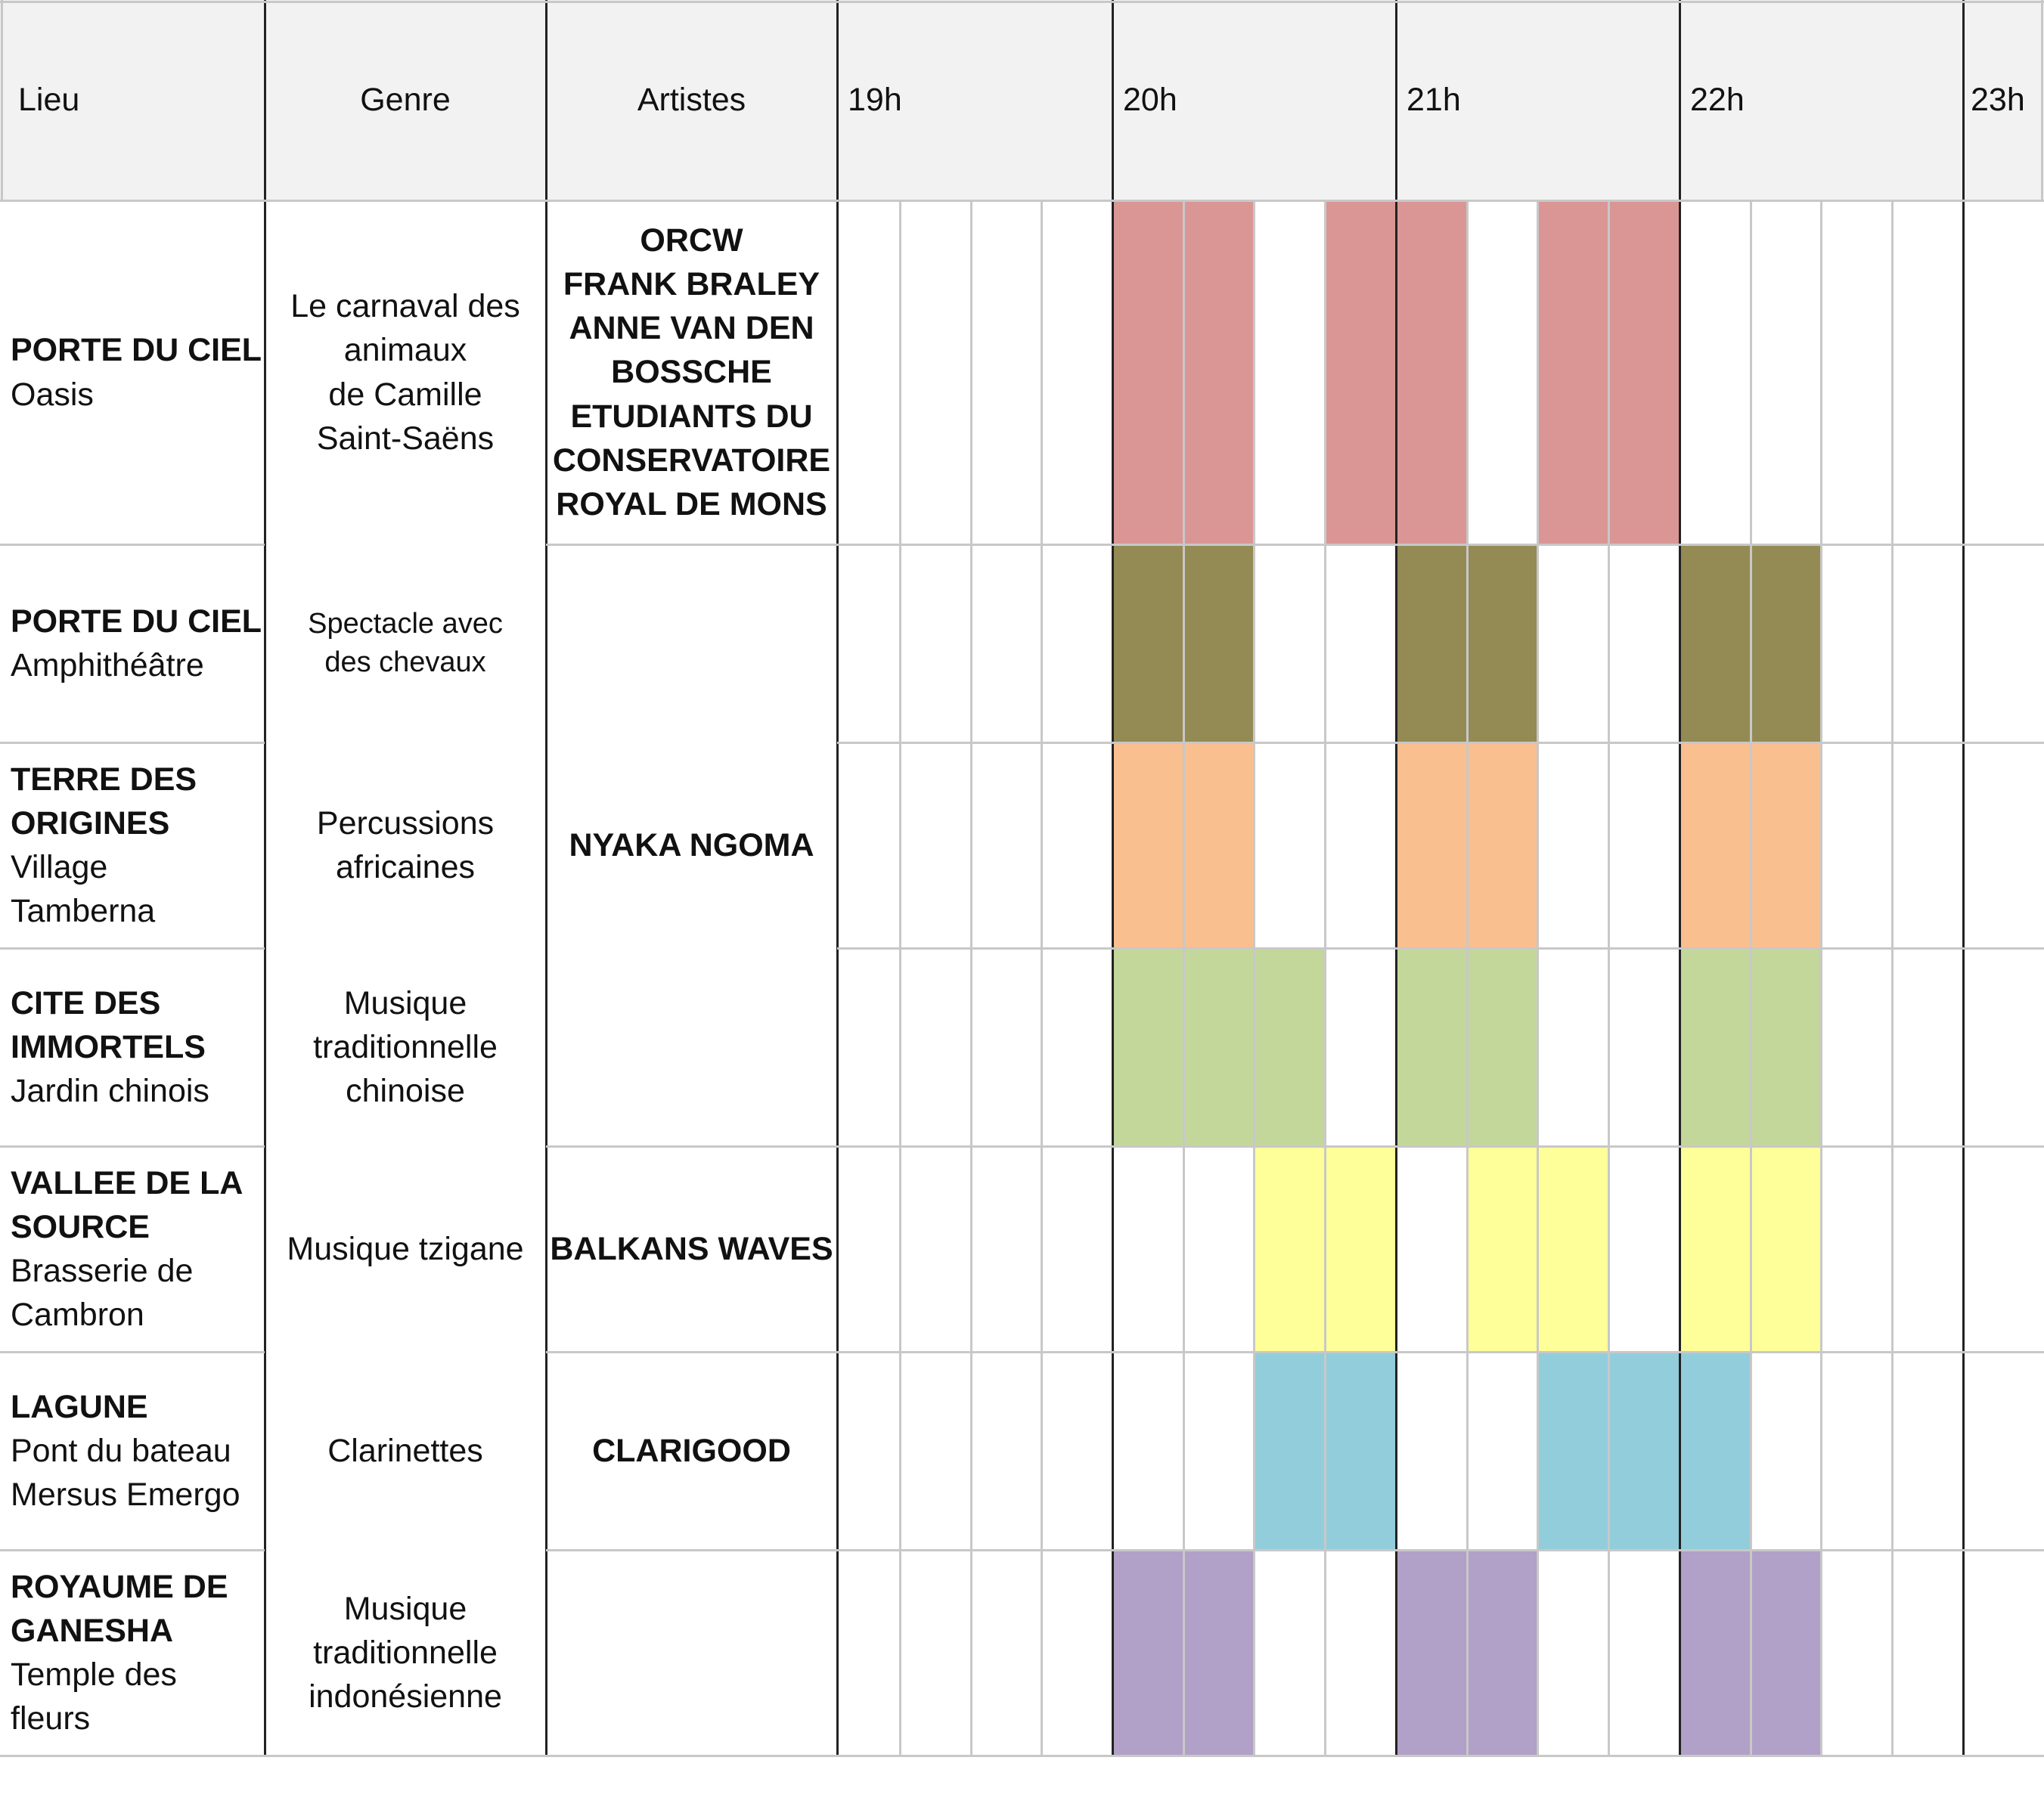 The height and width of the screenshot is (1813, 2044). I want to click on genre-line: animaux, so click(405, 350).